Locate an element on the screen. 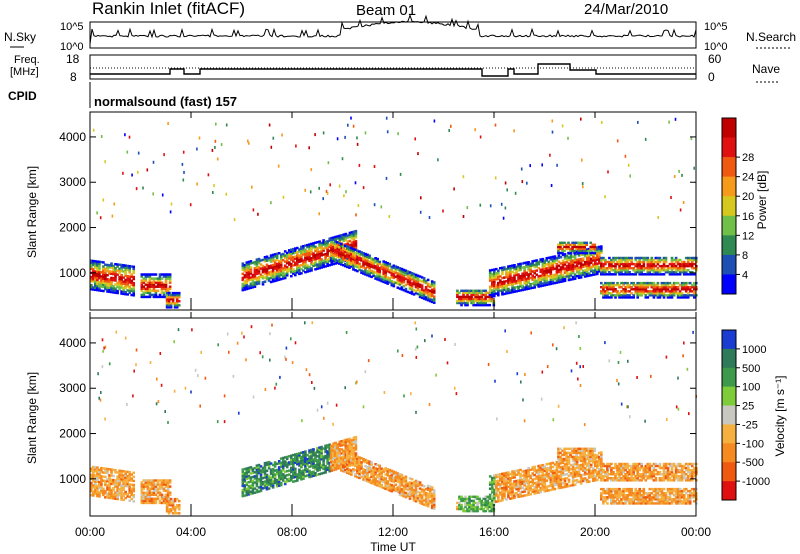 This screenshot has width=800, height=554. data-cell-power-1998 is located at coordinates (553, 257).